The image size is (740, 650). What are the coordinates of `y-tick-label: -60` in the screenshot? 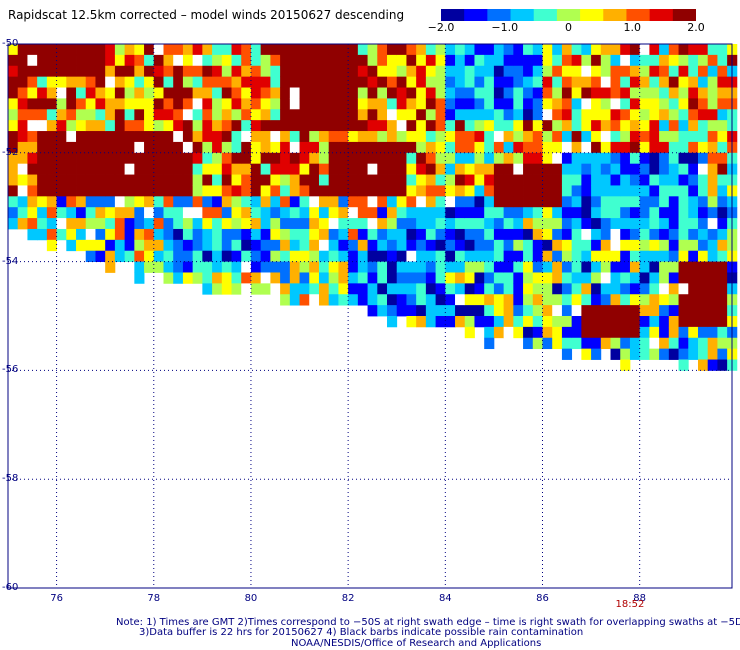 It's located at (10, 587).